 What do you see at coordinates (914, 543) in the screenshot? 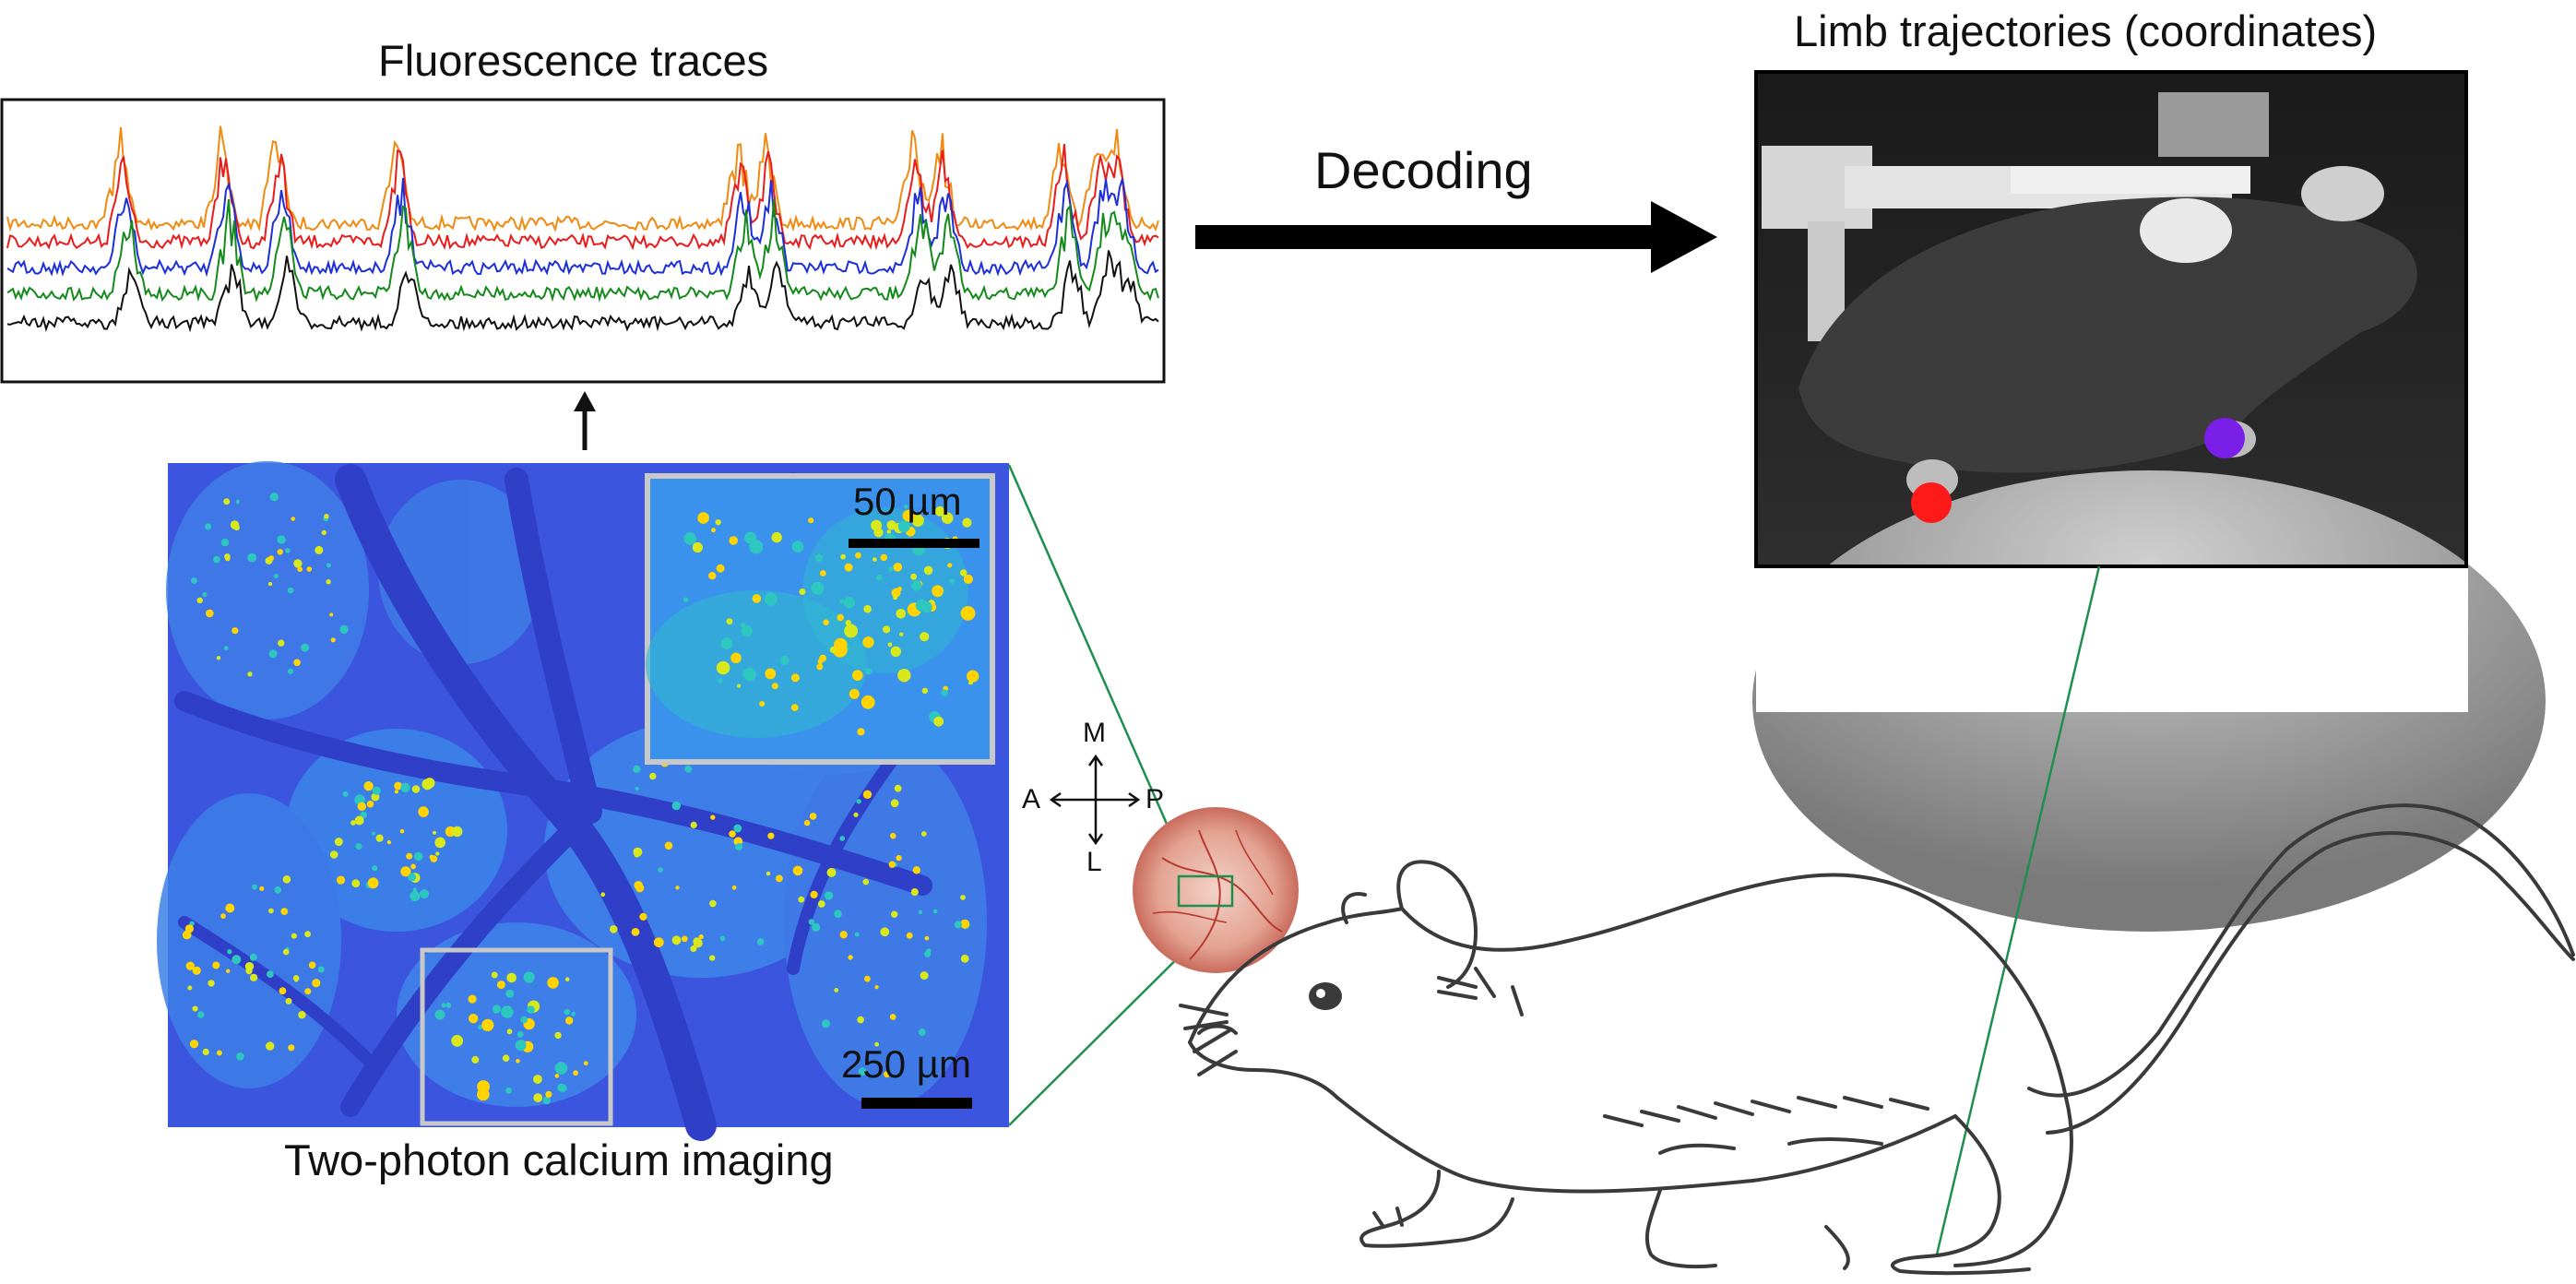
I see `inset-scalebar` at bounding box center [914, 543].